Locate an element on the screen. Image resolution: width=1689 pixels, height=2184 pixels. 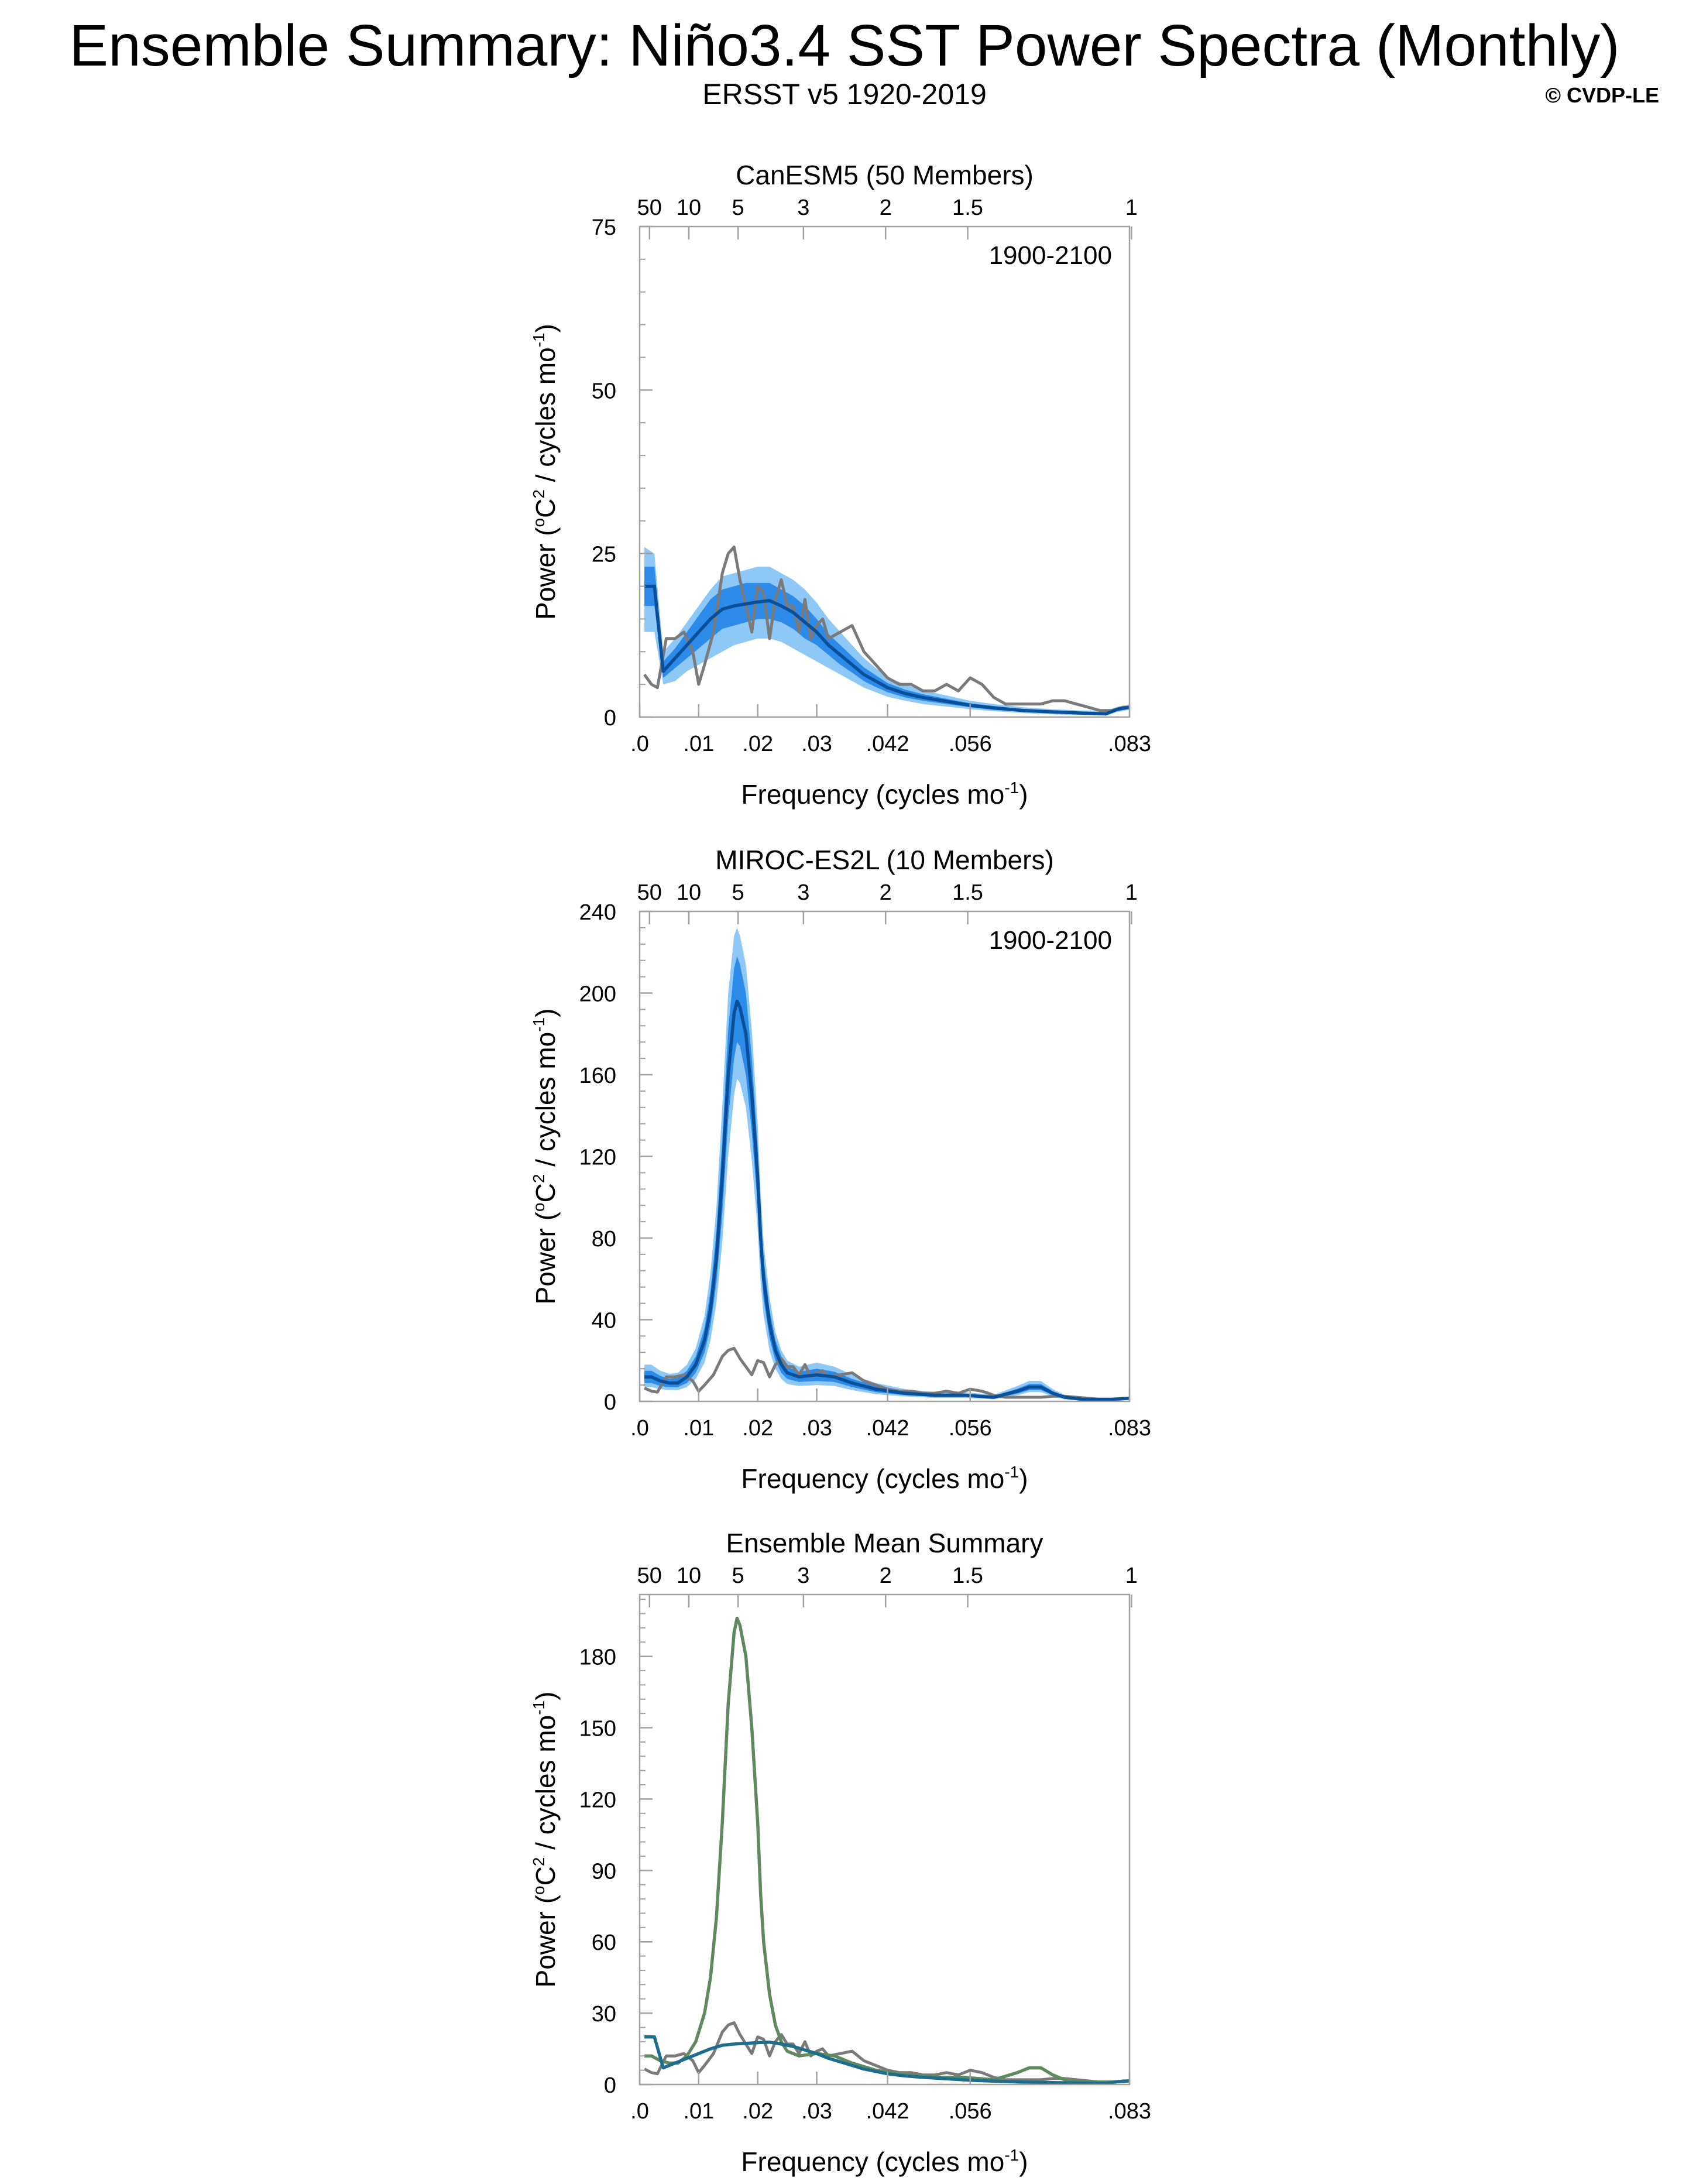
y-tick-label: 40 is located at coordinates (604, 1321).